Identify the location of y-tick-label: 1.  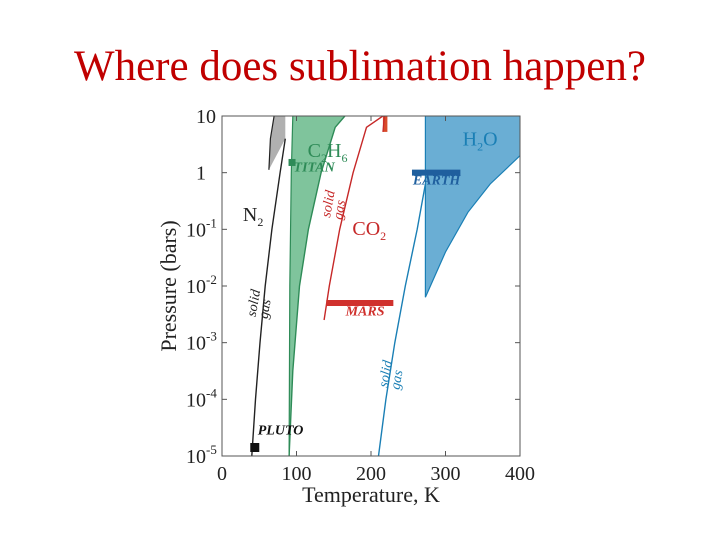
(201, 174).